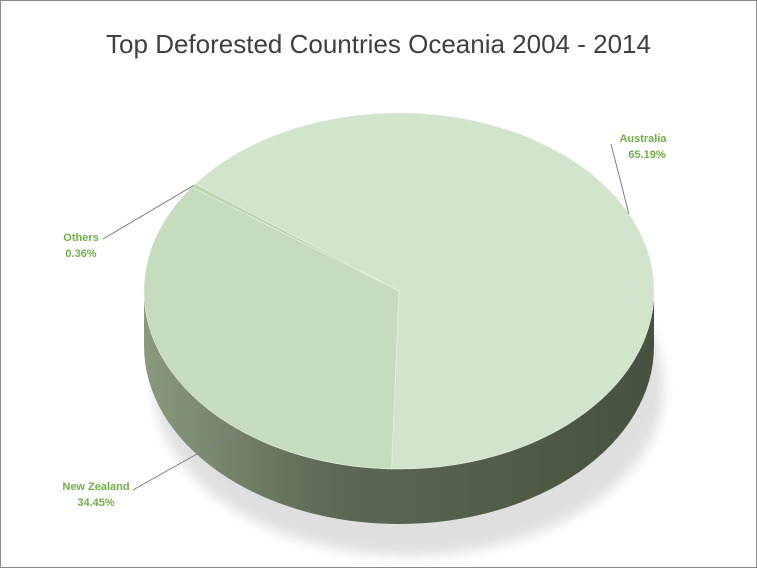  What do you see at coordinates (643, 139) in the screenshot?
I see `label-australia-name: Australia` at bounding box center [643, 139].